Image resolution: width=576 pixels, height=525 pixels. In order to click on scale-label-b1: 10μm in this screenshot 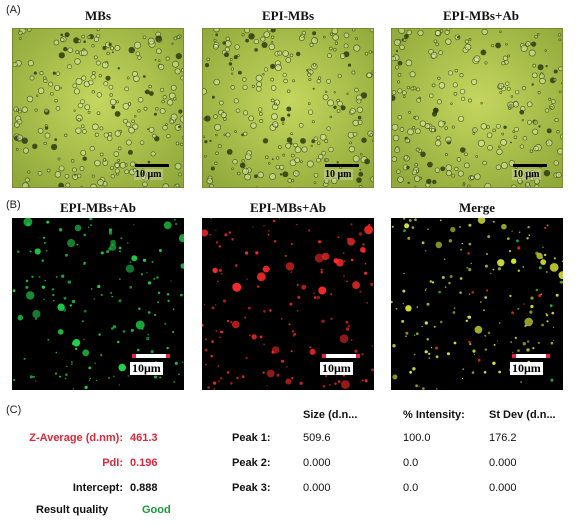, I will do `click(146, 368)`.